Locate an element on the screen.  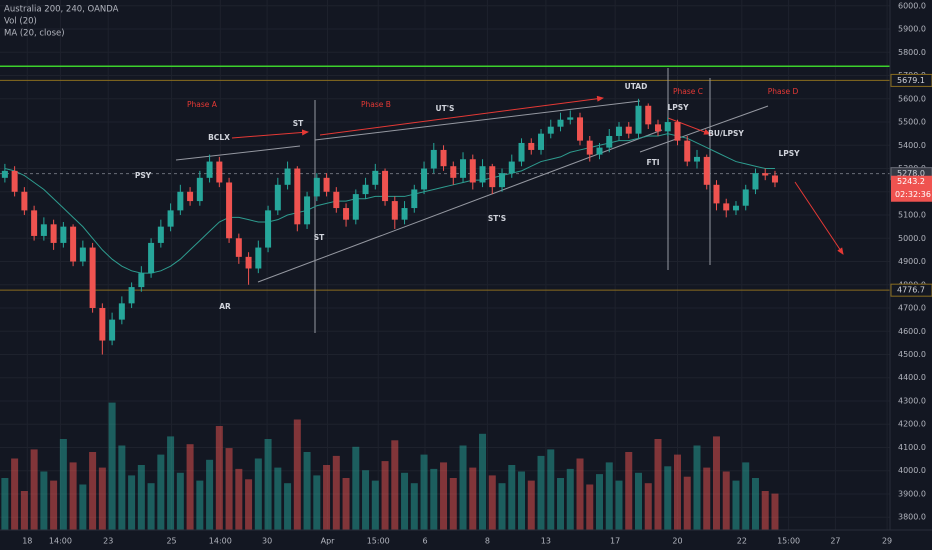
y-tick-label: 5800.0 is located at coordinates (912, 52).